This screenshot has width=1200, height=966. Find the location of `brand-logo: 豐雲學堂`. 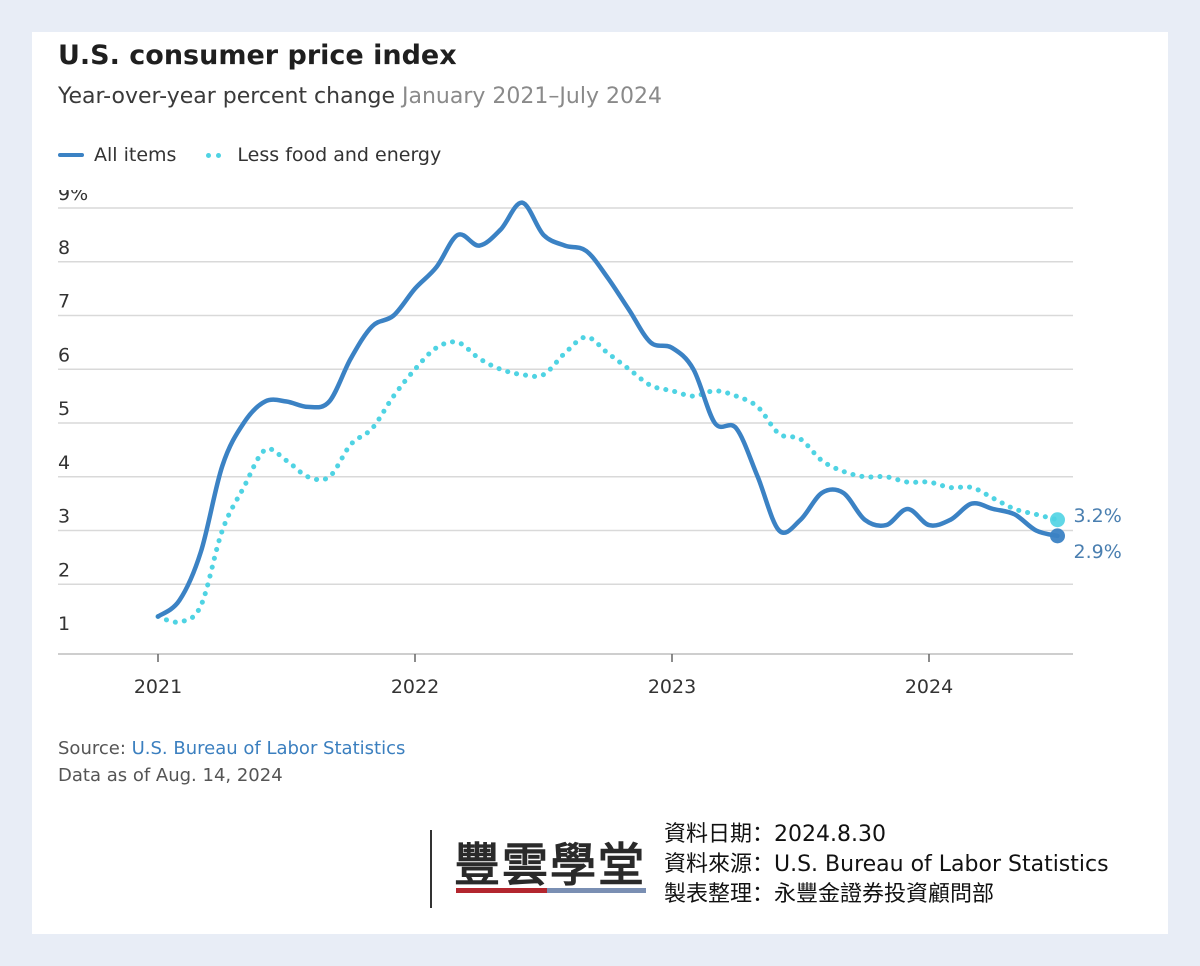

brand-logo: 豐雲學堂 is located at coordinates (550, 865).